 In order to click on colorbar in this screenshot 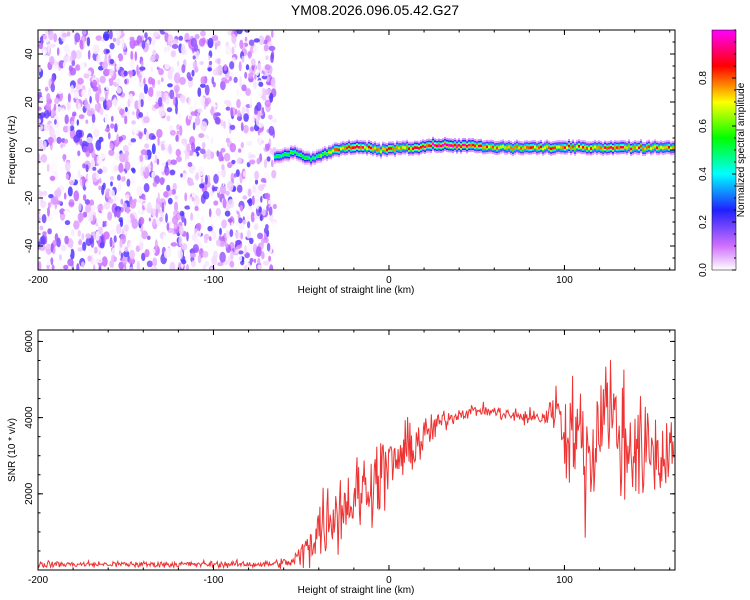, I will do `click(724, 150)`.